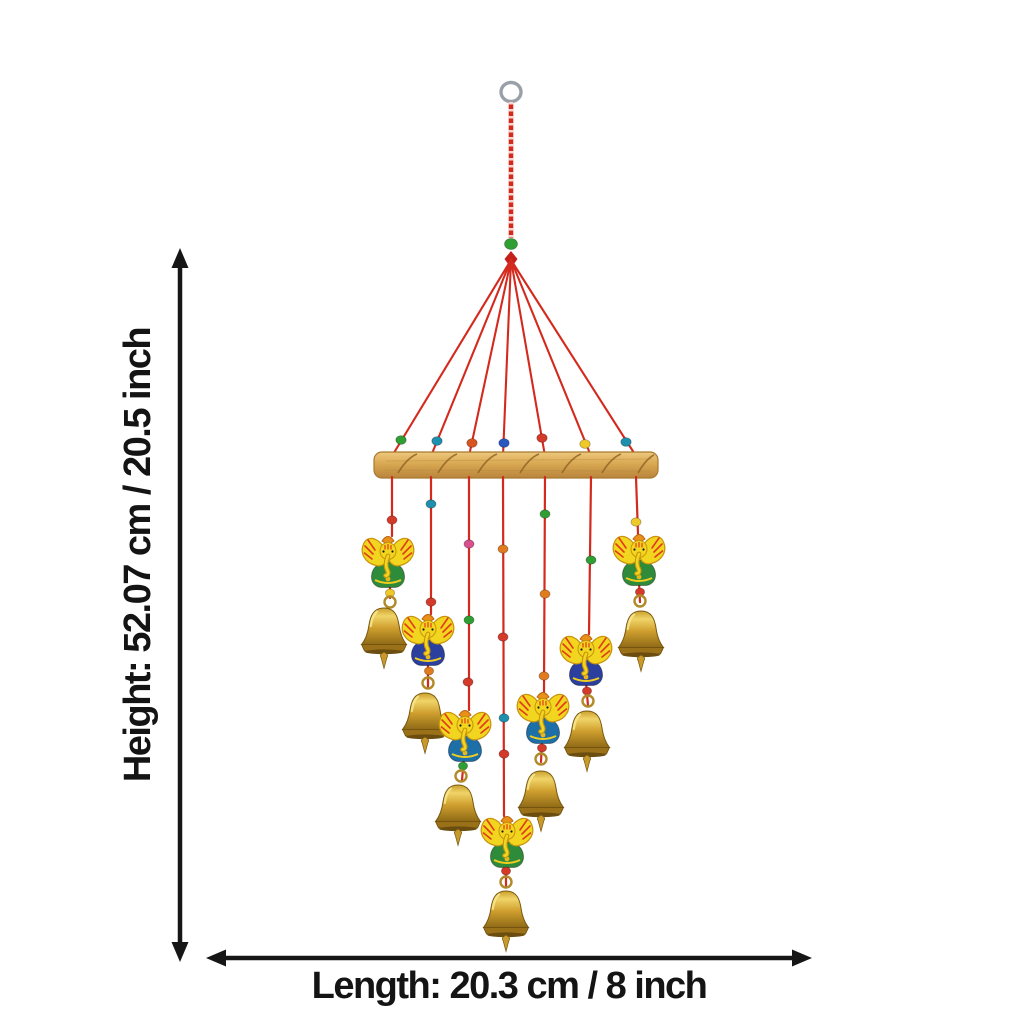 The image size is (1024, 1024). Describe the element at coordinates (216, 958) in the screenshot. I see `arrow-left-icon` at that location.